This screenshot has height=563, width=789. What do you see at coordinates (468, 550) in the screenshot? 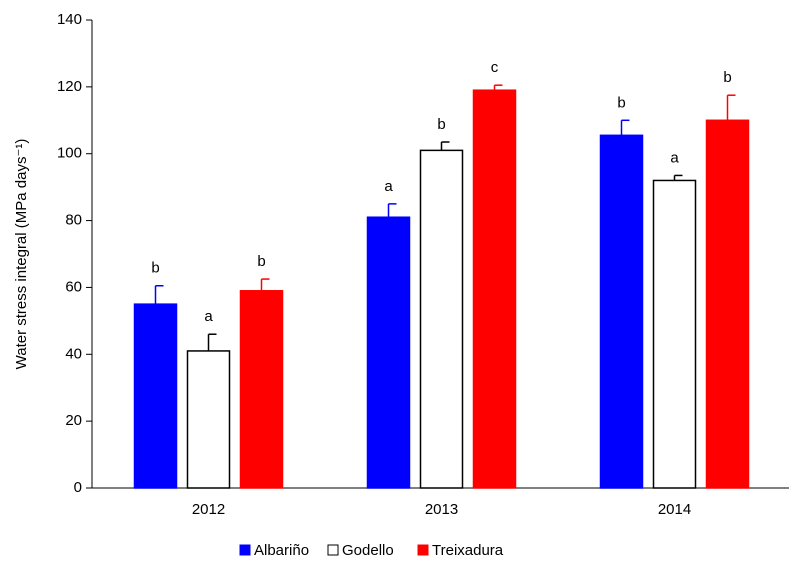
I see `legend-label: Treixadura` at bounding box center [468, 550].